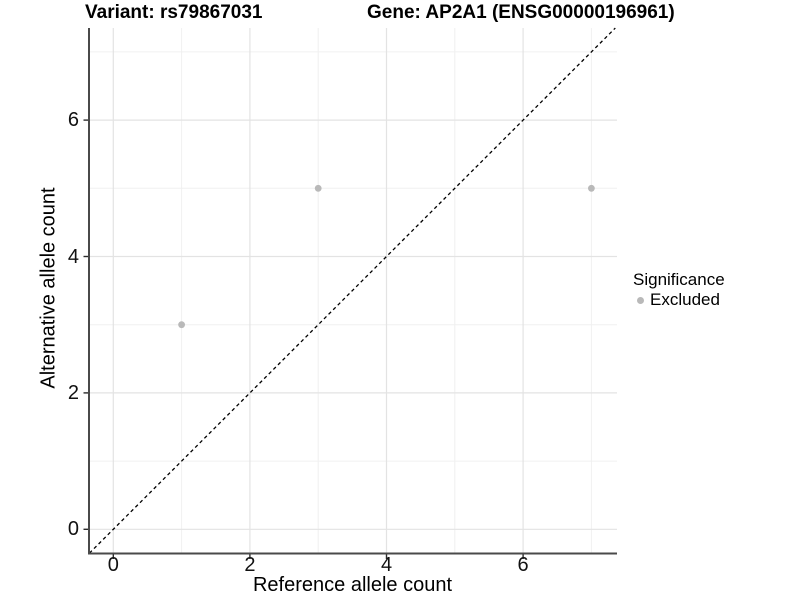 The width and height of the screenshot is (800, 600). Describe the element at coordinates (73, 256) in the screenshot. I see `y-tick-label: 4` at that location.